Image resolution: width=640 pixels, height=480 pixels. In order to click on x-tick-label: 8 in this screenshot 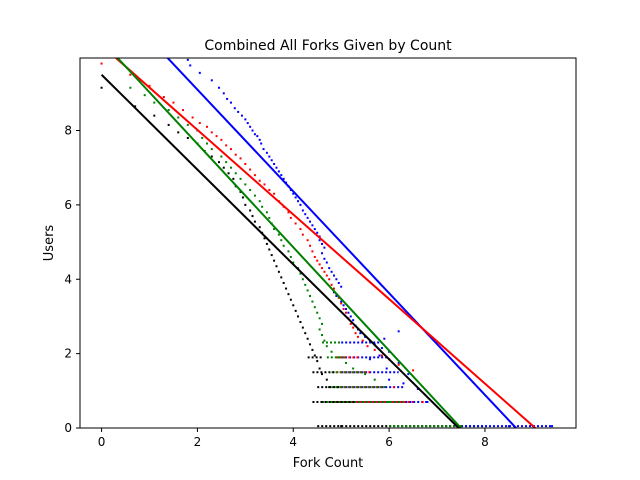, I will do `click(485, 442)`.